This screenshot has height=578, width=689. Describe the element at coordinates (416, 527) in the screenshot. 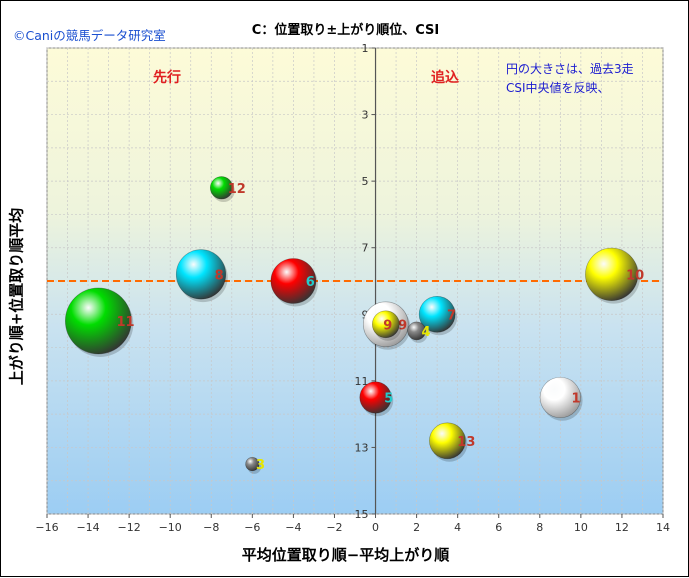

I see `x-tick-label: 2` at that location.